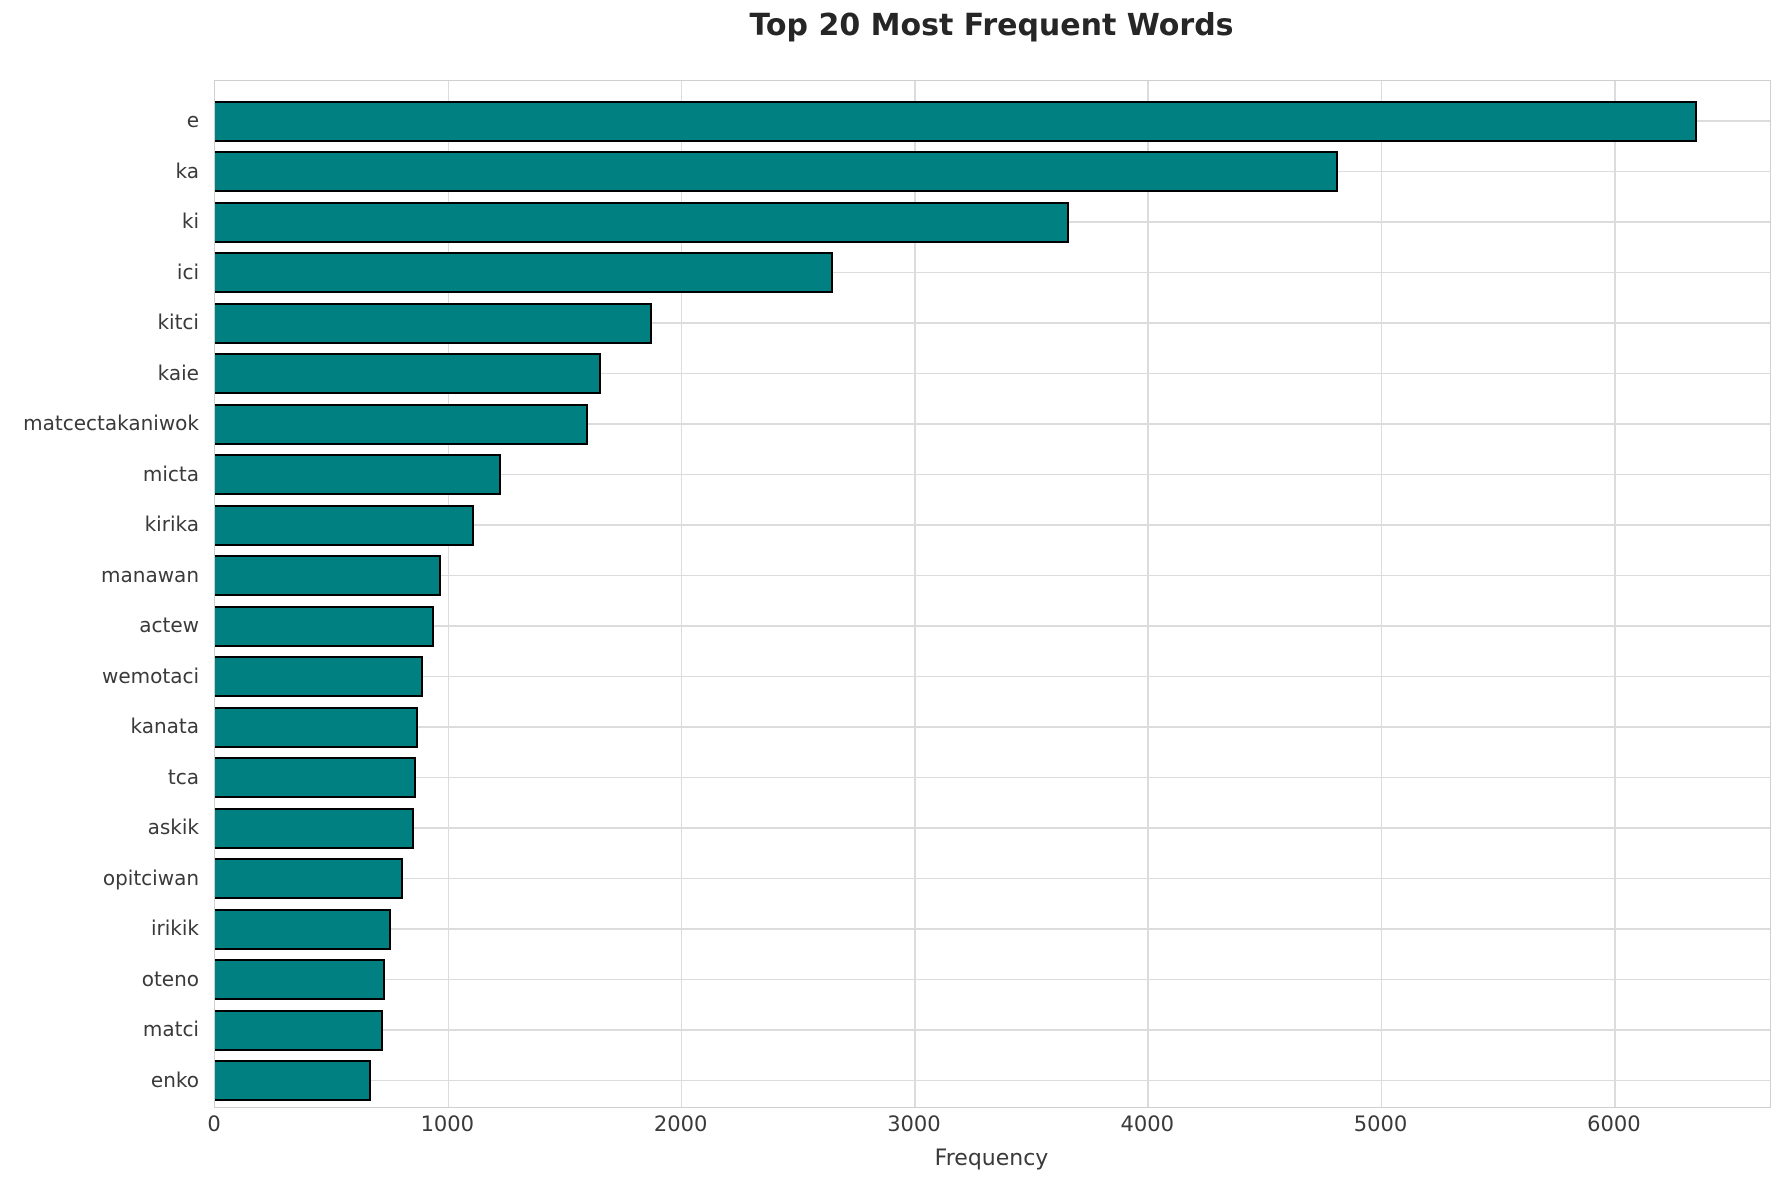 The image size is (1784, 1185). I want to click on bar-ka, so click(777, 171).